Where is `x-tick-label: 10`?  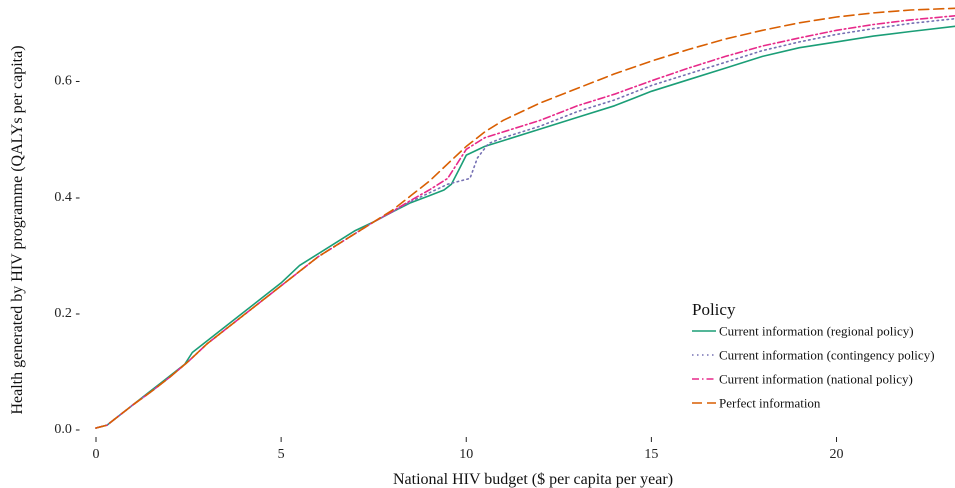
x-tick-label: 10 is located at coordinates (466, 454).